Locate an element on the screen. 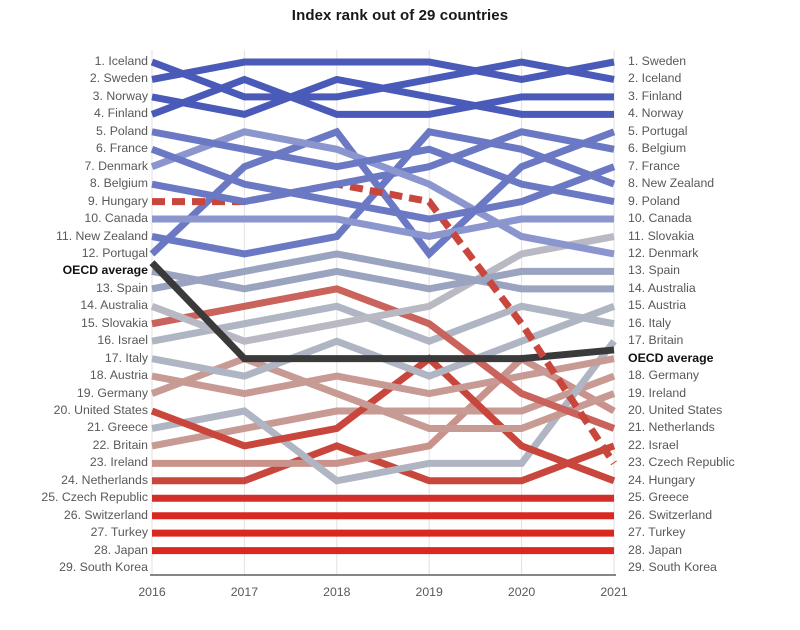 The height and width of the screenshot is (630, 800). left-axis-label-15-slovakia: 15. Slovakia is located at coordinates (114, 322).